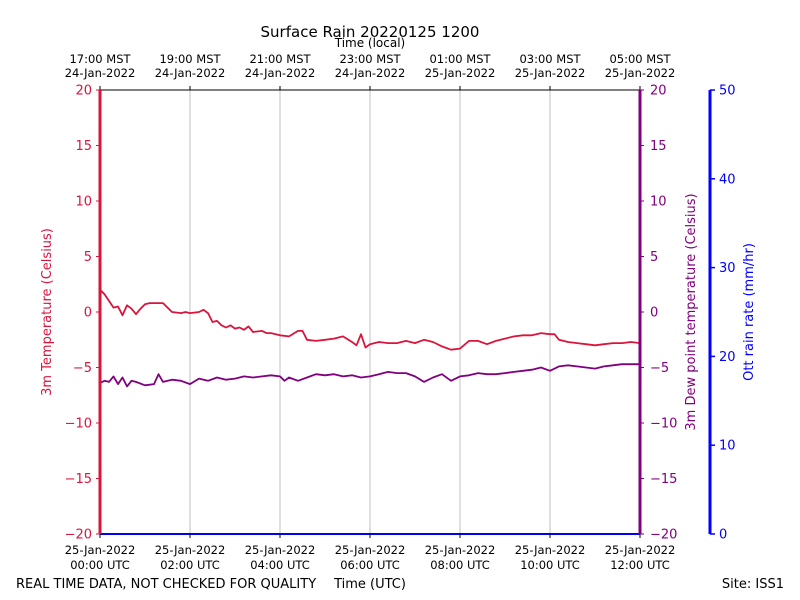 This screenshot has width=800, height=600. What do you see at coordinates (78, 479) in the screenshot?
I see `temp-axis-tick-label: −15` at bounding box center [78, 479].